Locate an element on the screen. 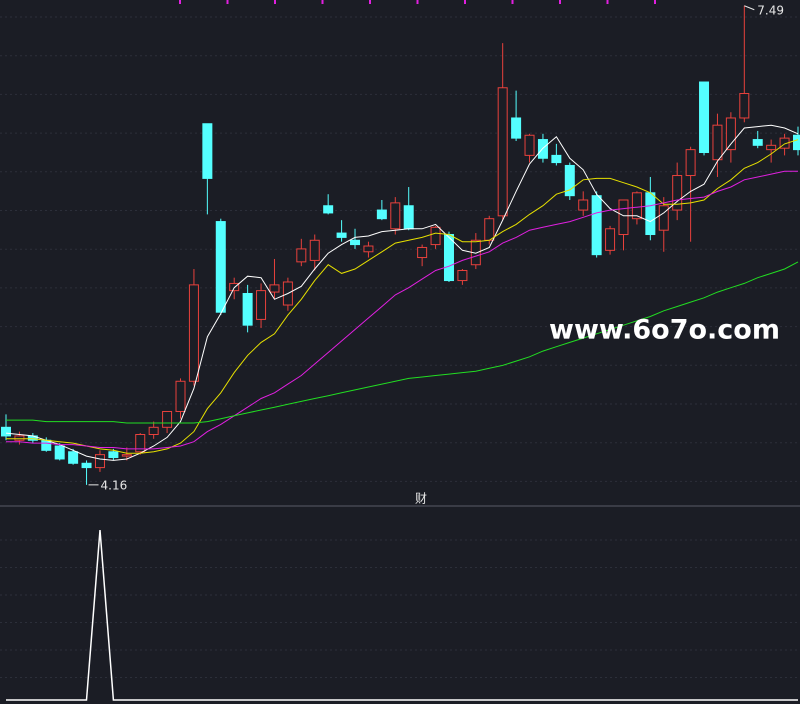  annotation-arrow is located at coordinates (749, 8).